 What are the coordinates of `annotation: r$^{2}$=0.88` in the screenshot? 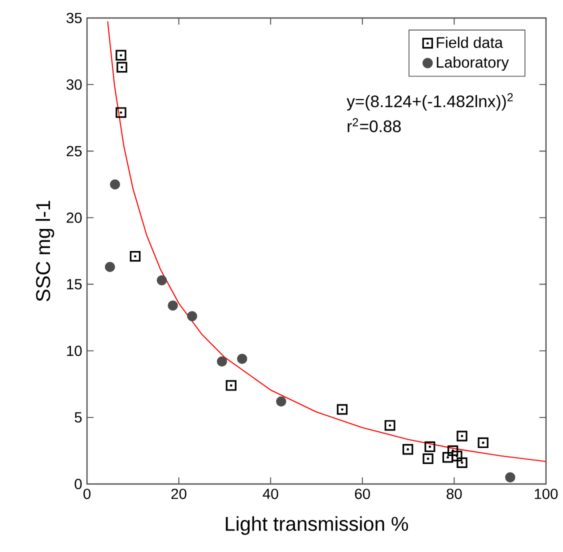 It's located at (374, 125).